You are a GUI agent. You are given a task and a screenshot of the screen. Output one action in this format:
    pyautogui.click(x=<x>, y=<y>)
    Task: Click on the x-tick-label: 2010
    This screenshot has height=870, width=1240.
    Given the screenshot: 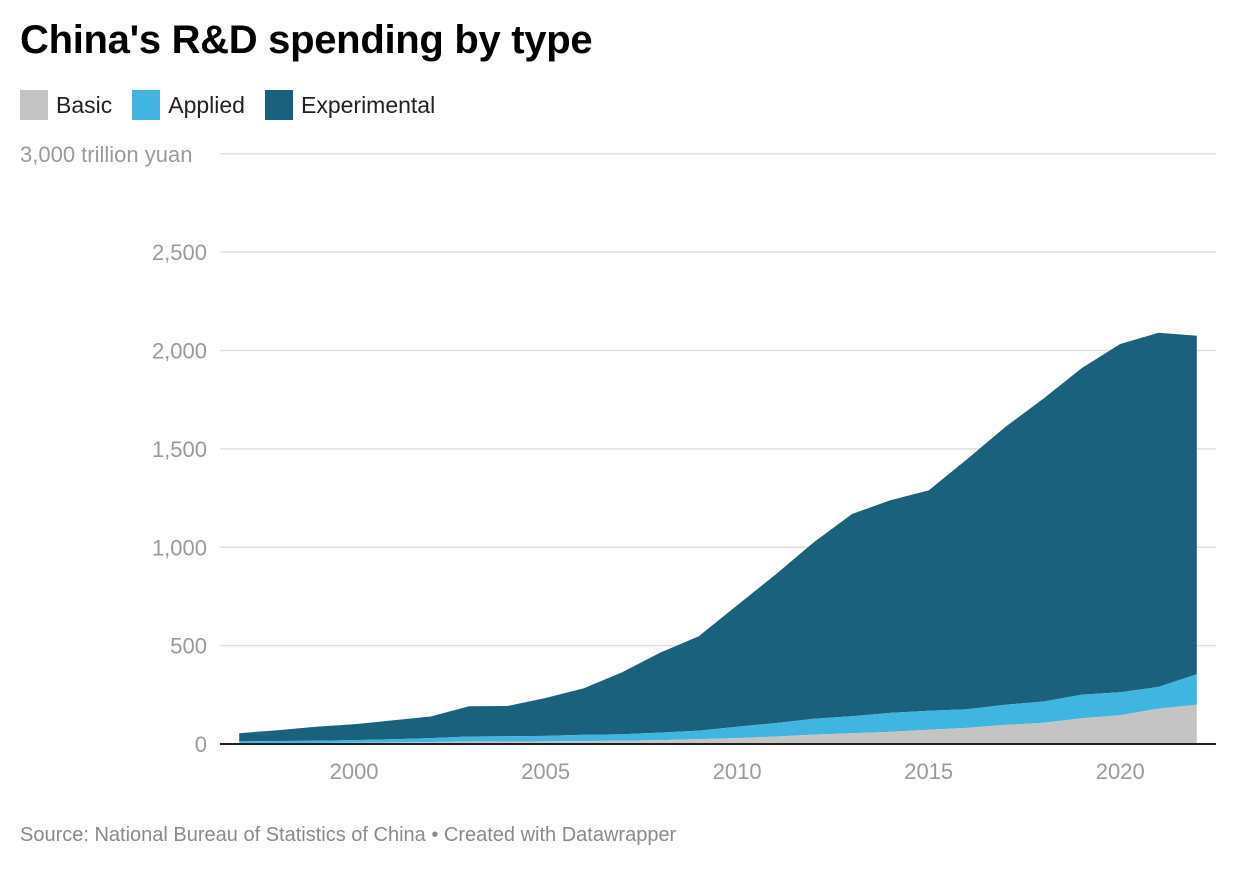 What is the action you would take?
    pyautogui.click(x=737, y=771)
    